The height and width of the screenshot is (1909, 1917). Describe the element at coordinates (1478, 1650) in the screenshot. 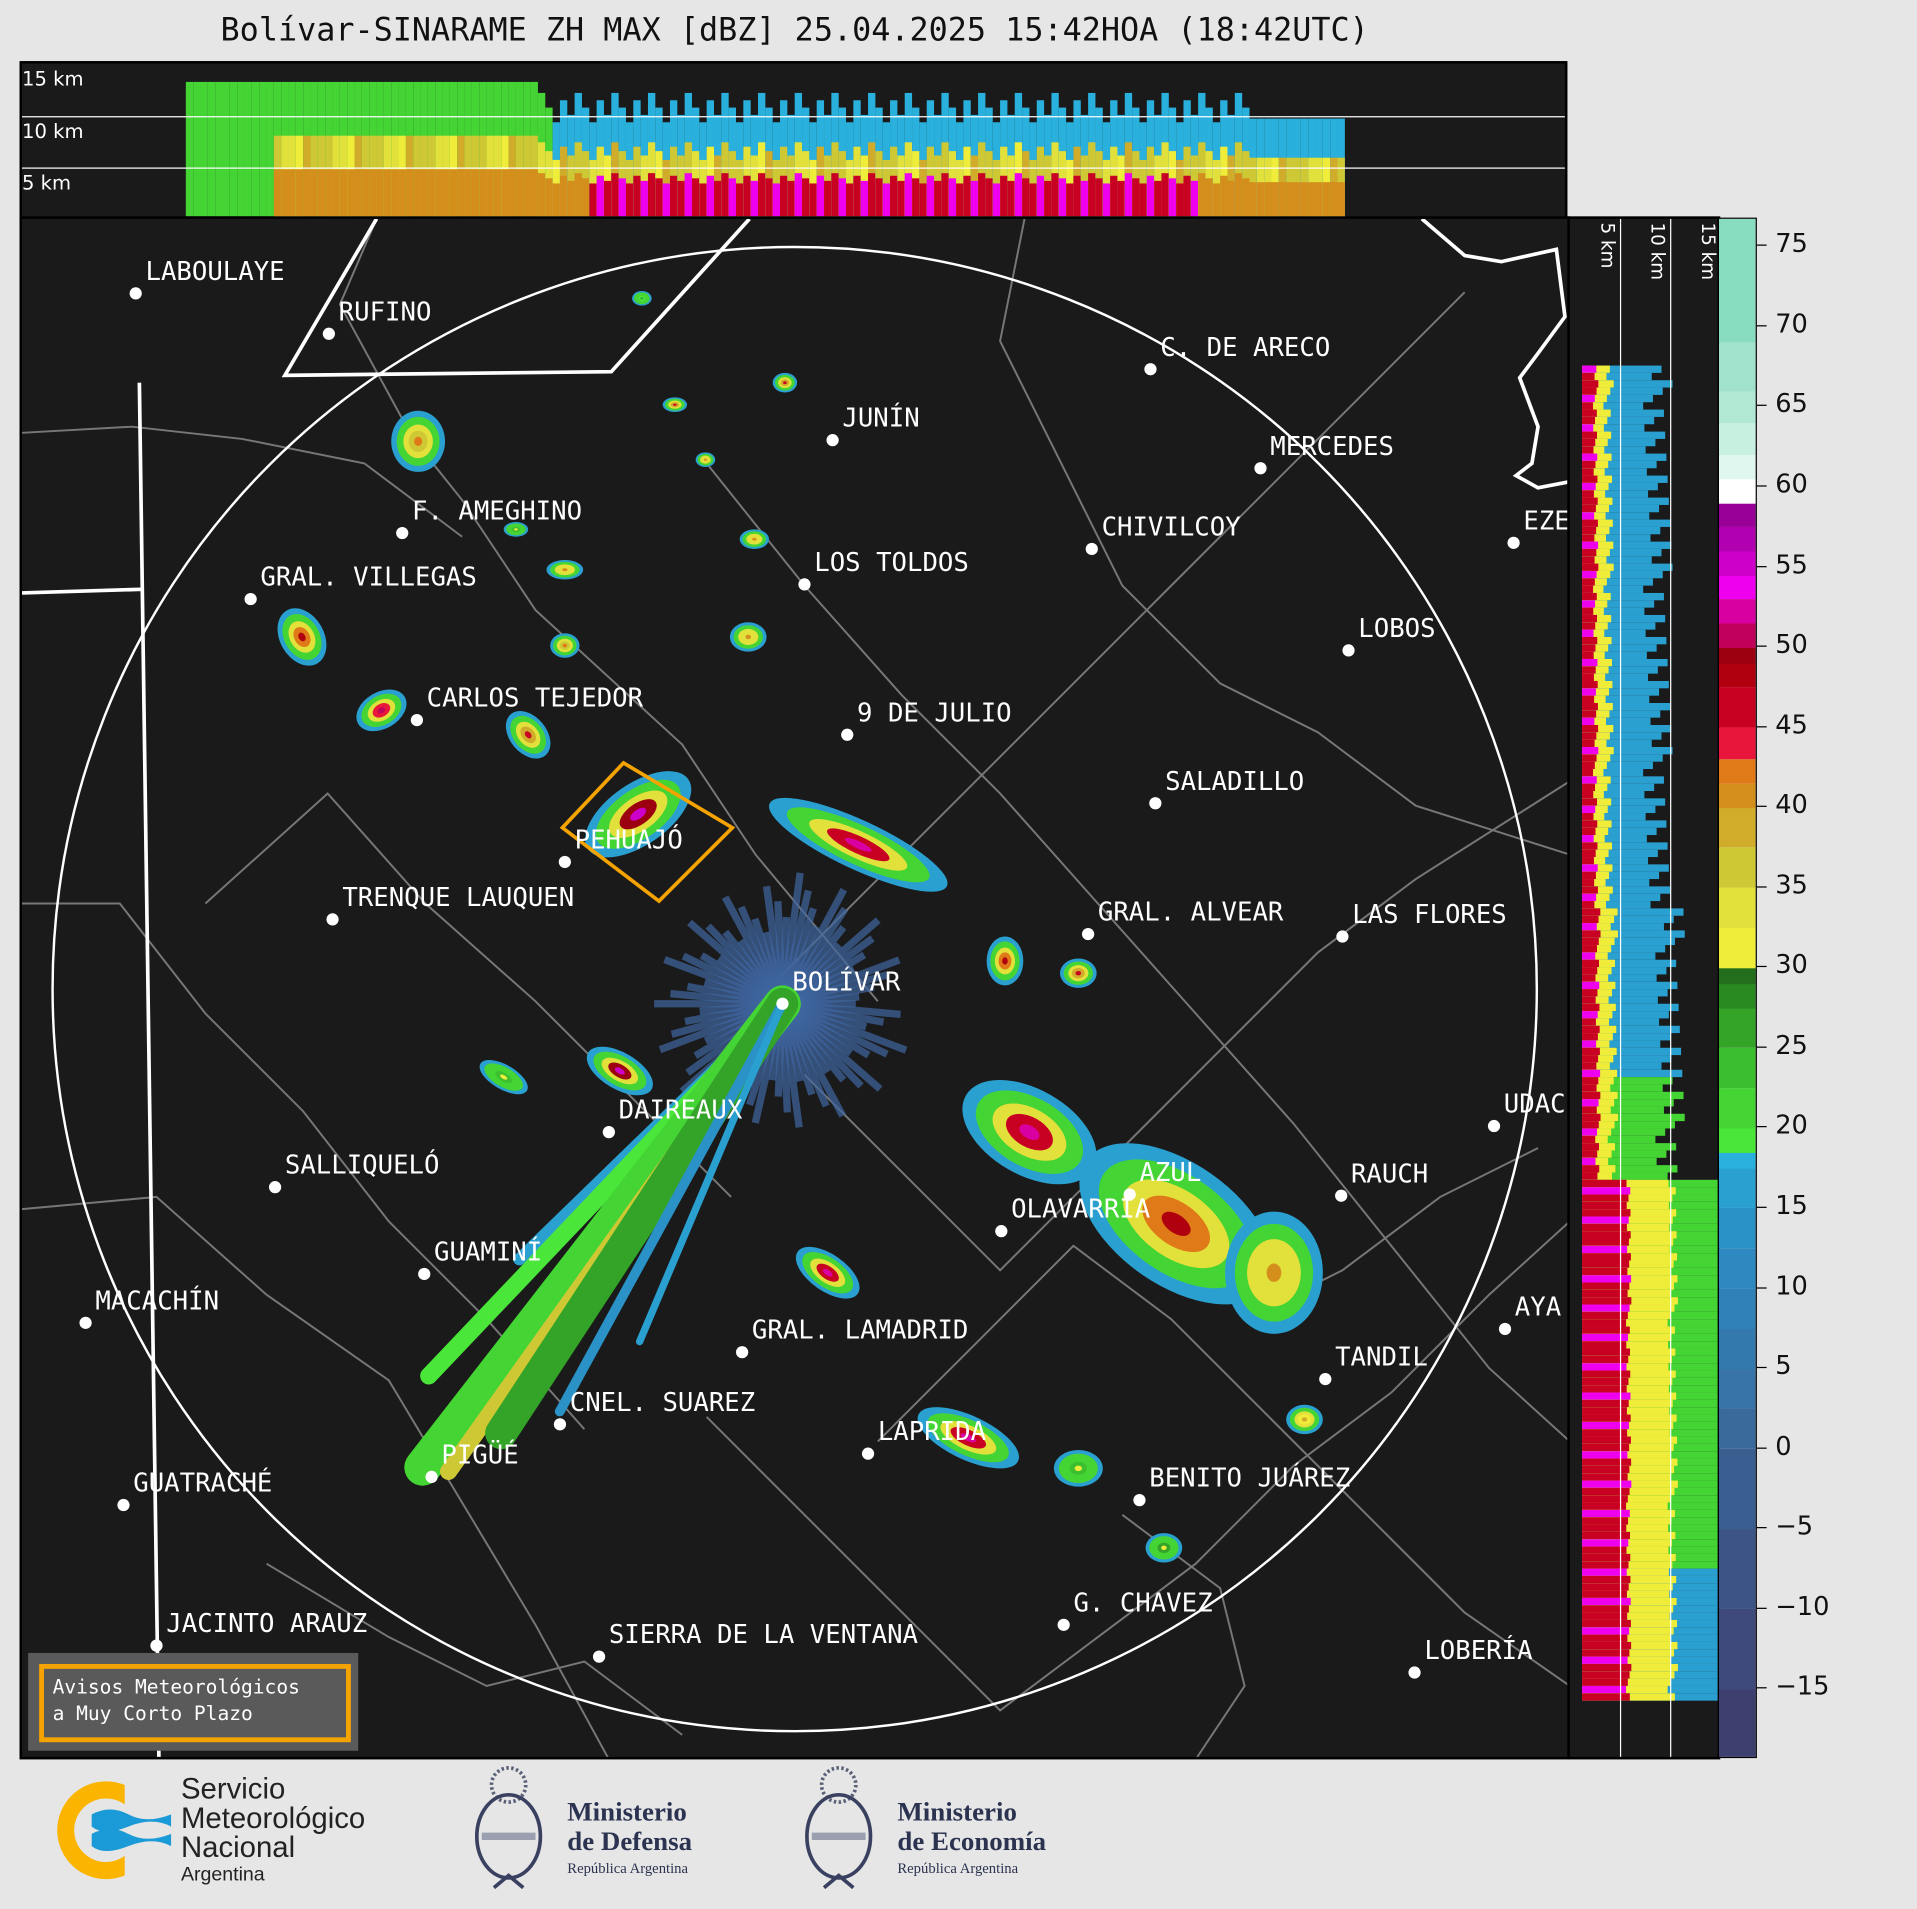

I see `city-label: LOBERÍA` at that location.